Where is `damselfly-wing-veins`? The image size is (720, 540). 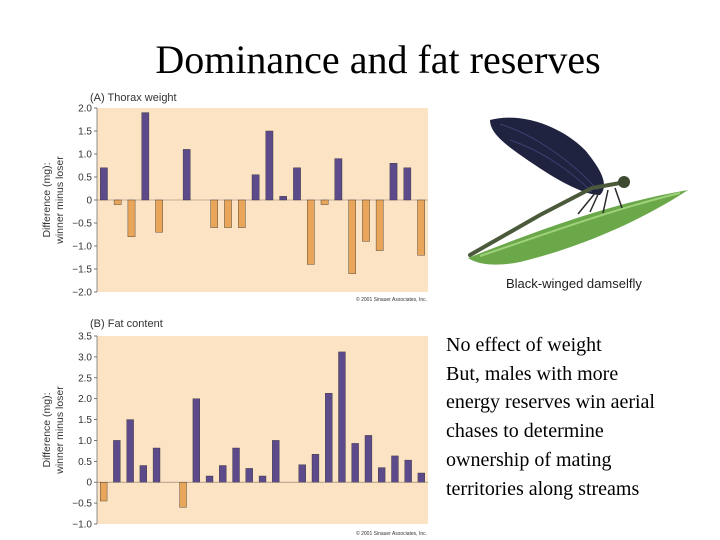
damselfly-wing-veins is located at coordinates (549, 158).